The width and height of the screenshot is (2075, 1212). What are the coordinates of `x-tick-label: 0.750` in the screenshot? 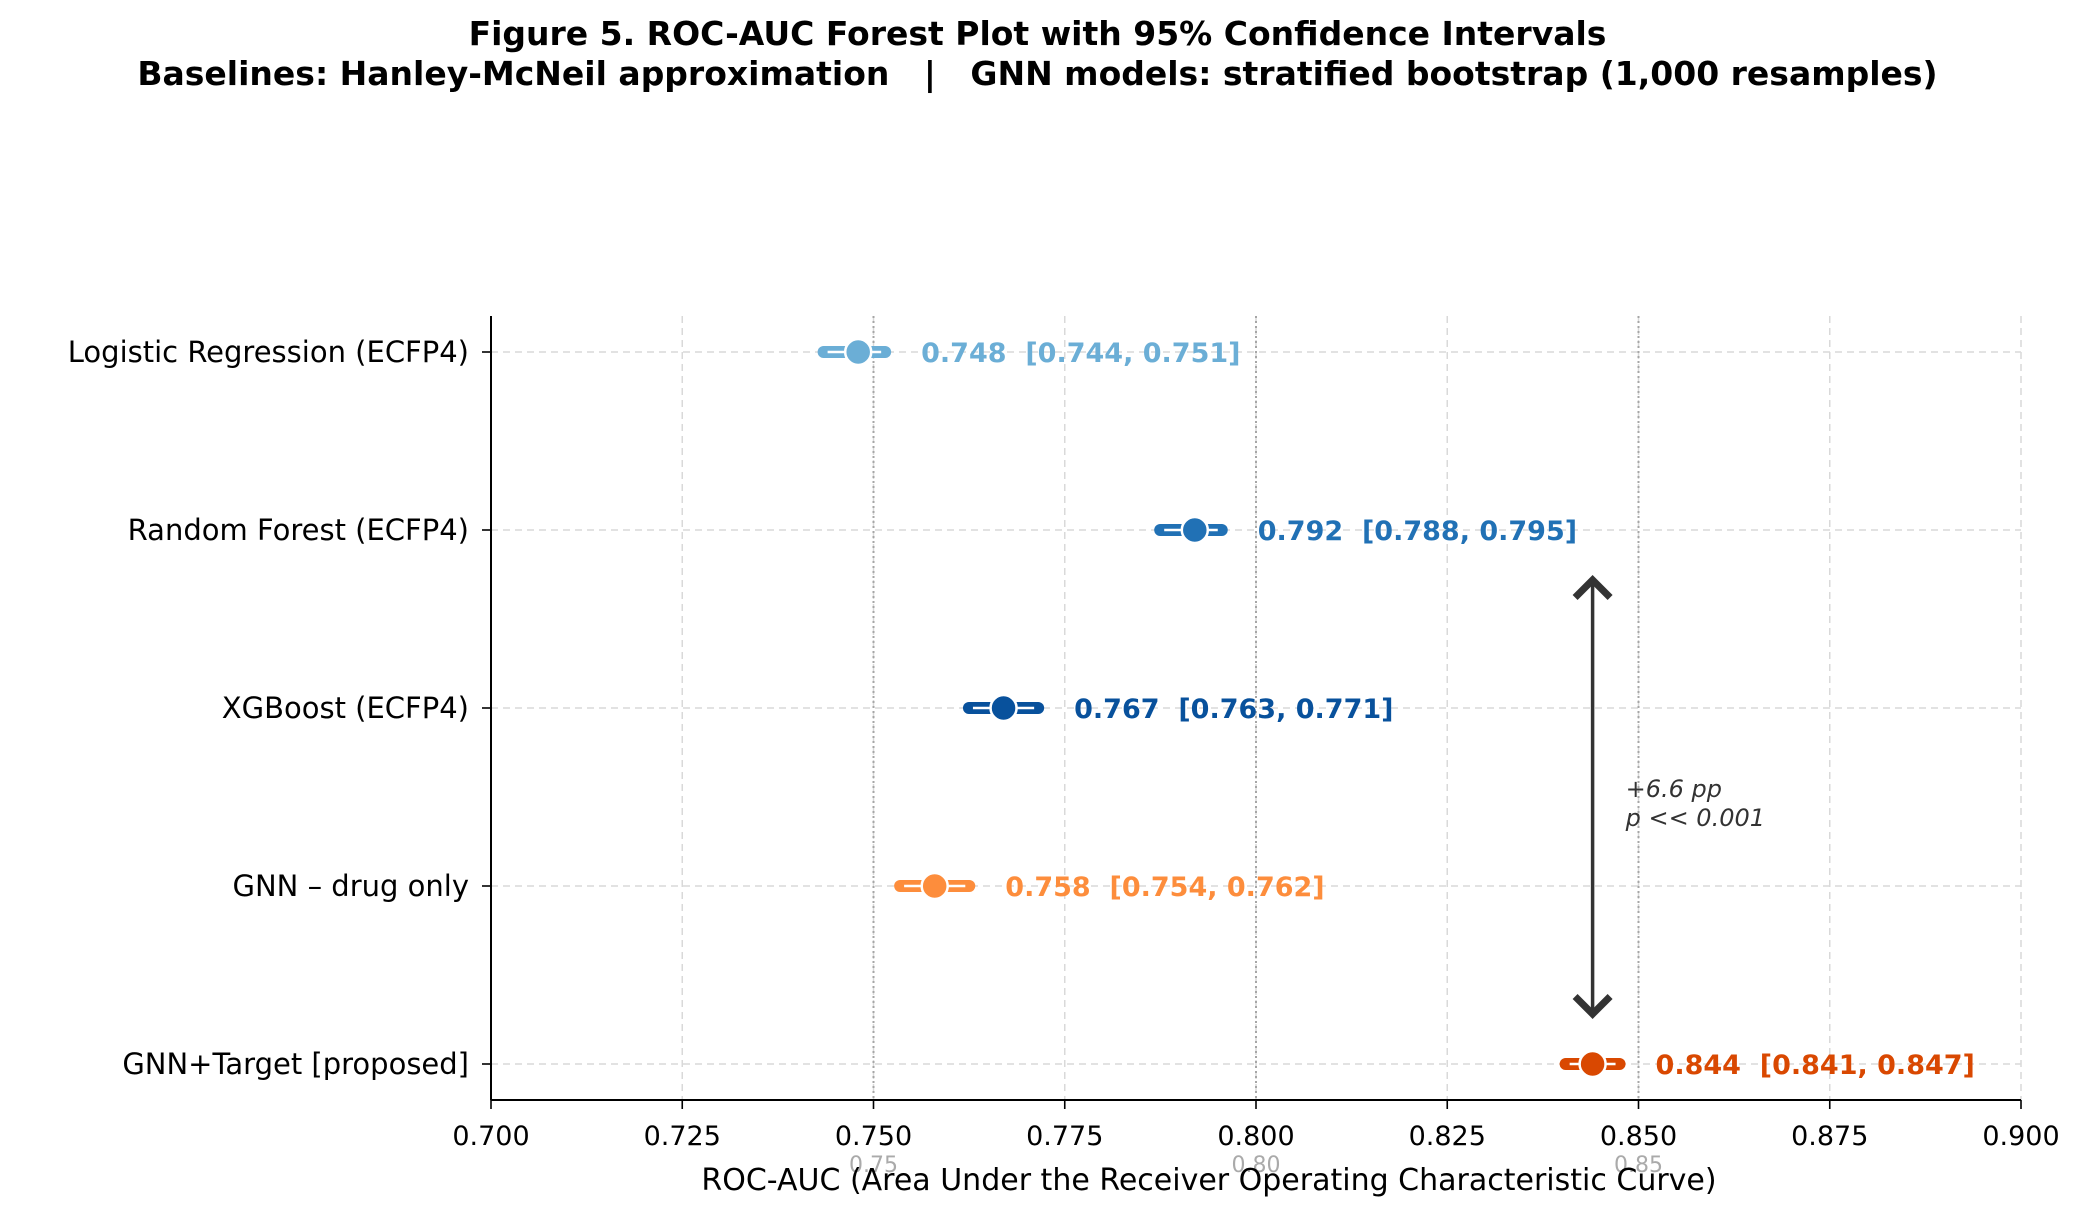 It's located at (873, 1136).